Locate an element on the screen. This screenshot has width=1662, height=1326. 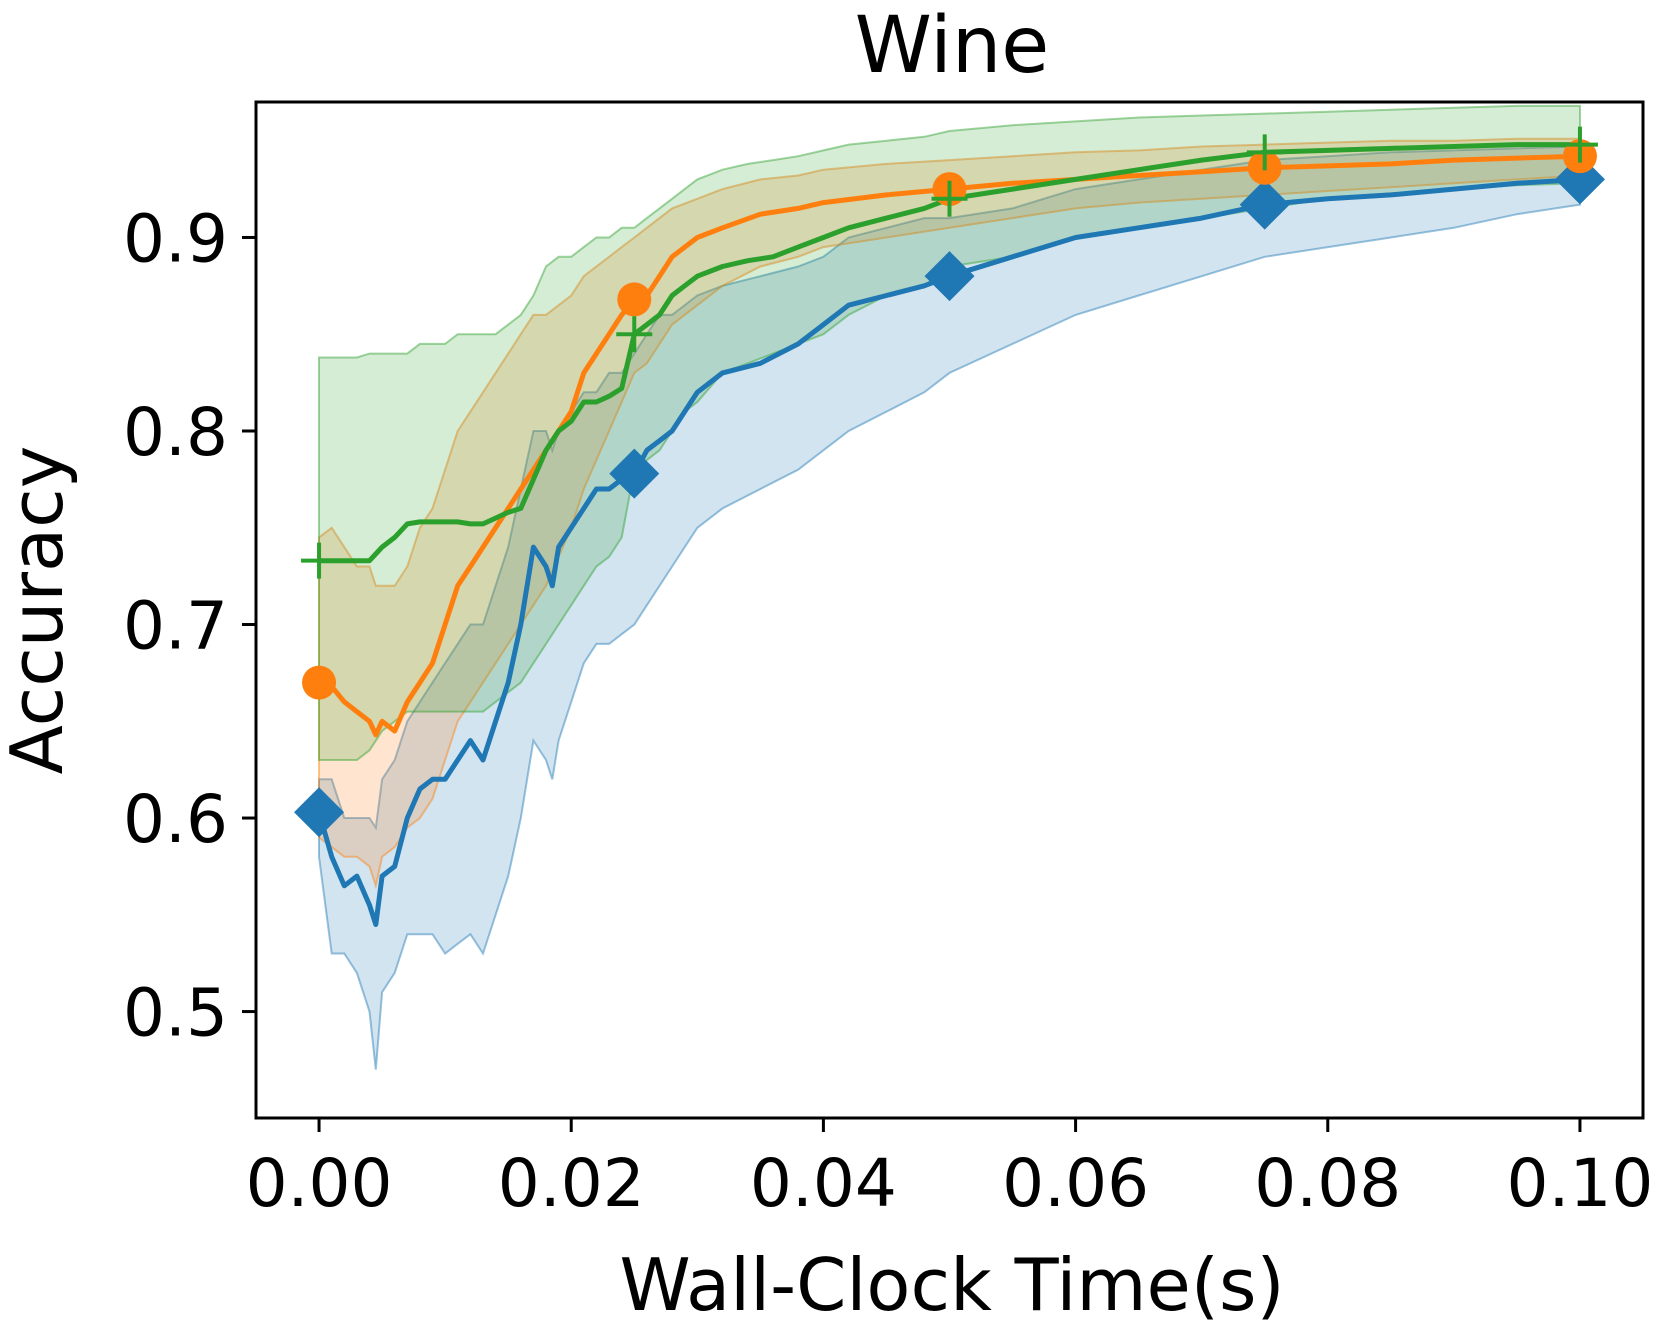
y-tick-label: 0.6 is located at coordinates (175, 819).